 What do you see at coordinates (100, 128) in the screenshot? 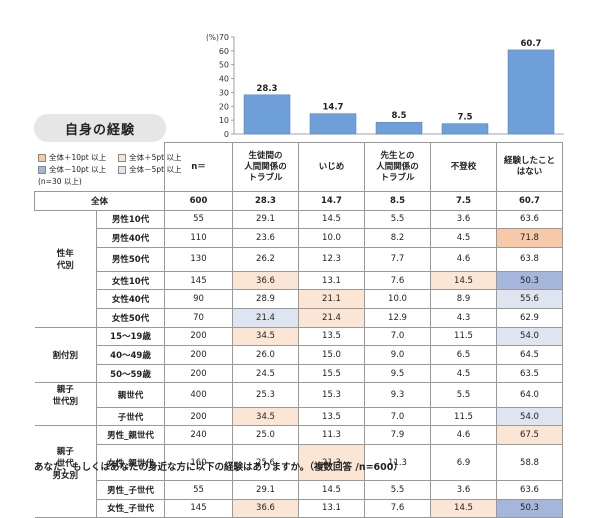
I see `section-title-badge: 自身の経験` at bounding box center [100, 128].